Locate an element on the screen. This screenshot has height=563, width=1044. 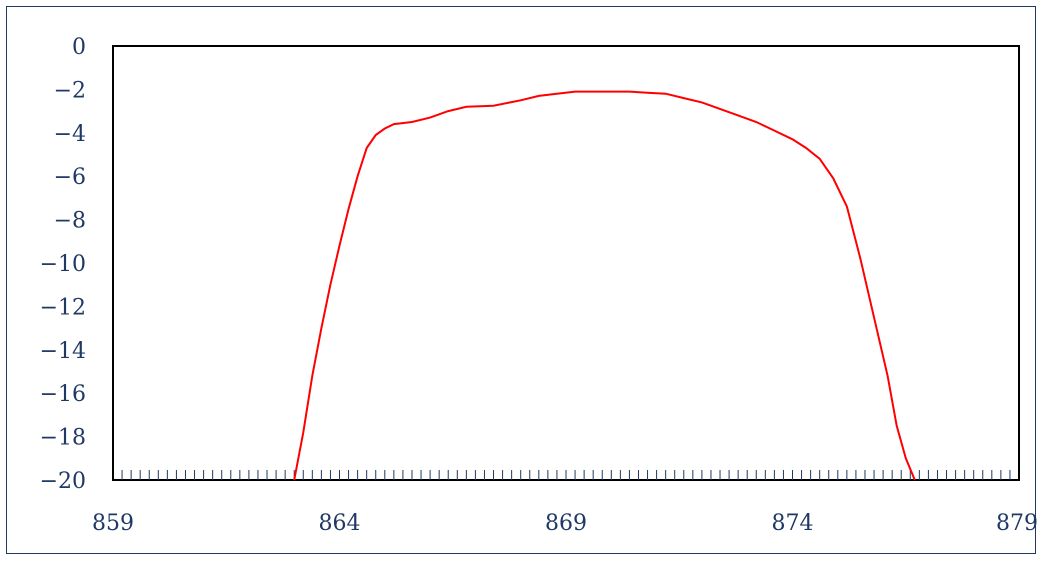
x-tick-labels: 859 864 869 874 879 is located at coordinates (565, 523).